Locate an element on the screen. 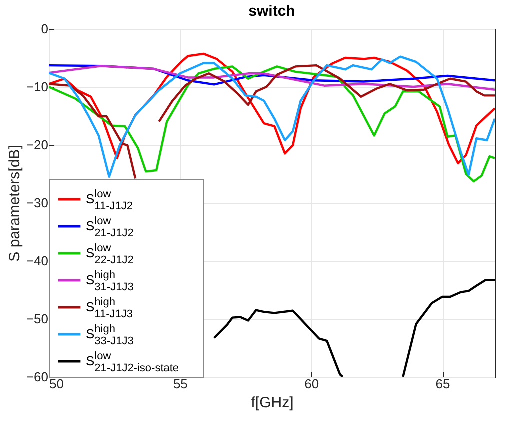  chart-title: switch is located at coordinates (272, 11).